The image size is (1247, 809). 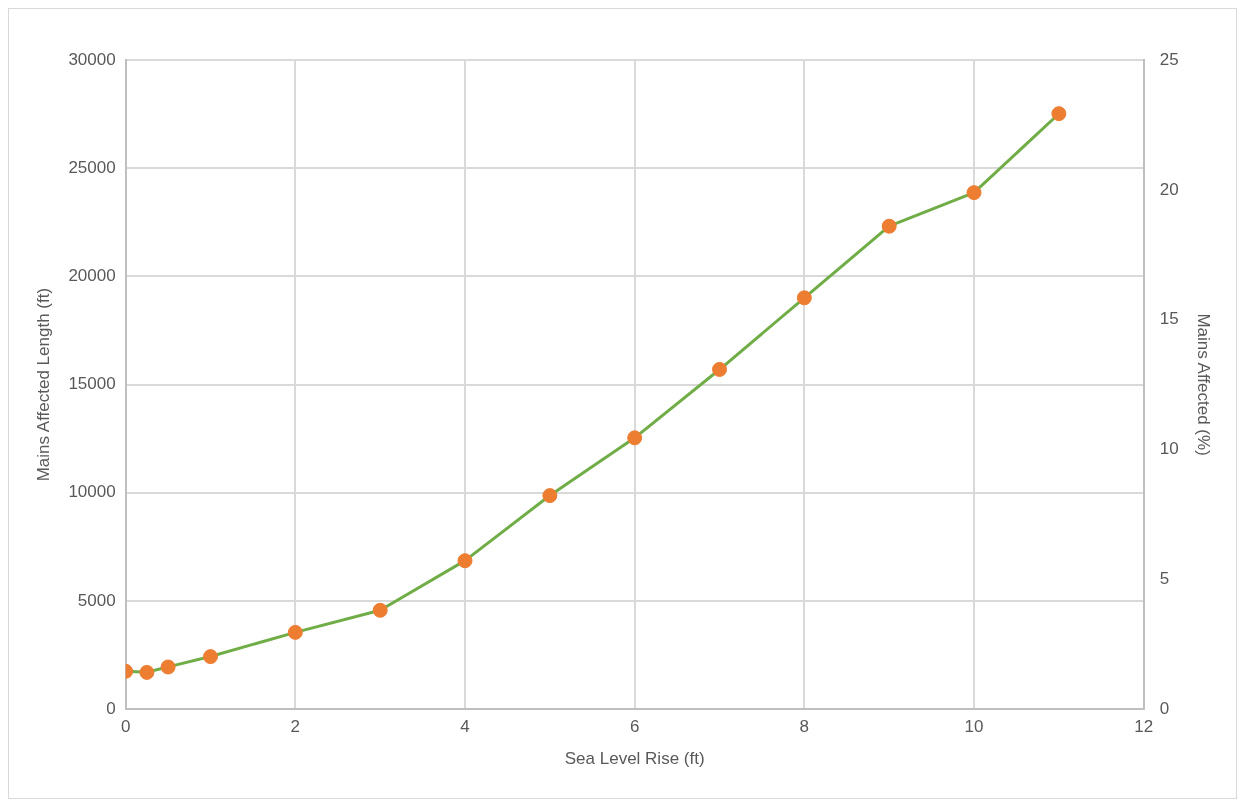 I want to click on y-tick-label: 25000, so click(x=92, y=167).